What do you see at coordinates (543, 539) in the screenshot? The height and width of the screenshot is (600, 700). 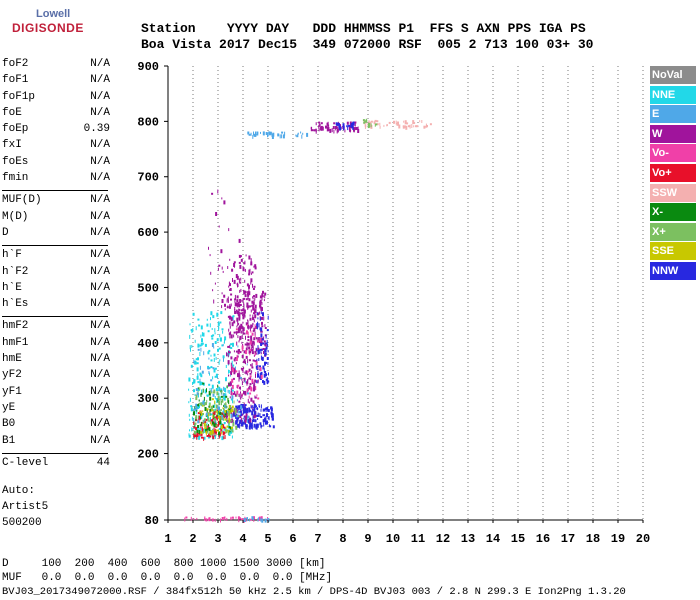 I see `x-tick-label: 16` at bounding box center [543, 539].